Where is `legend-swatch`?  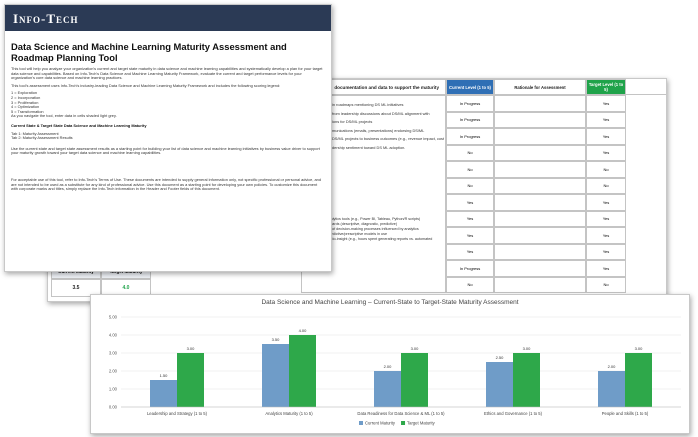 legend-swatch is located at coordinates (361, 423).